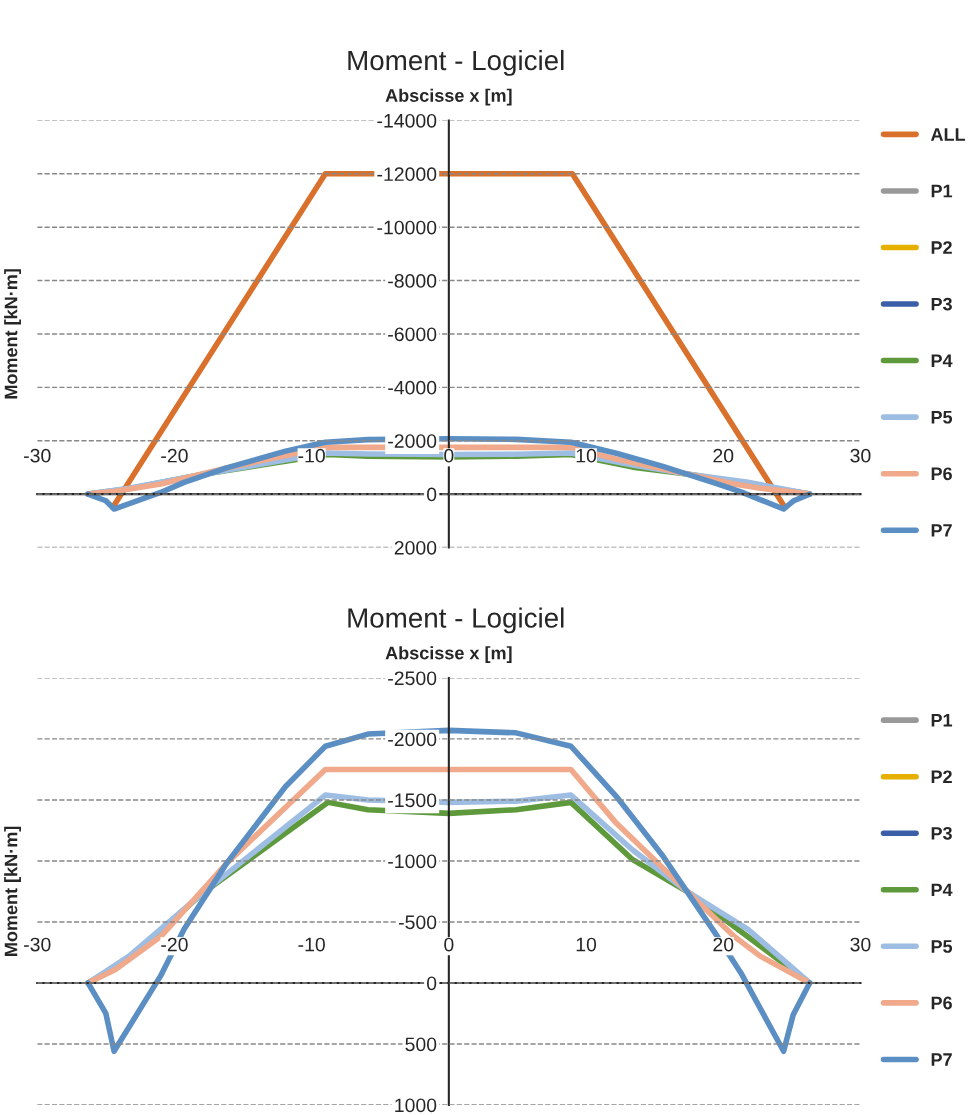  I want to click on legend-label: ALL, so click(948, 134).